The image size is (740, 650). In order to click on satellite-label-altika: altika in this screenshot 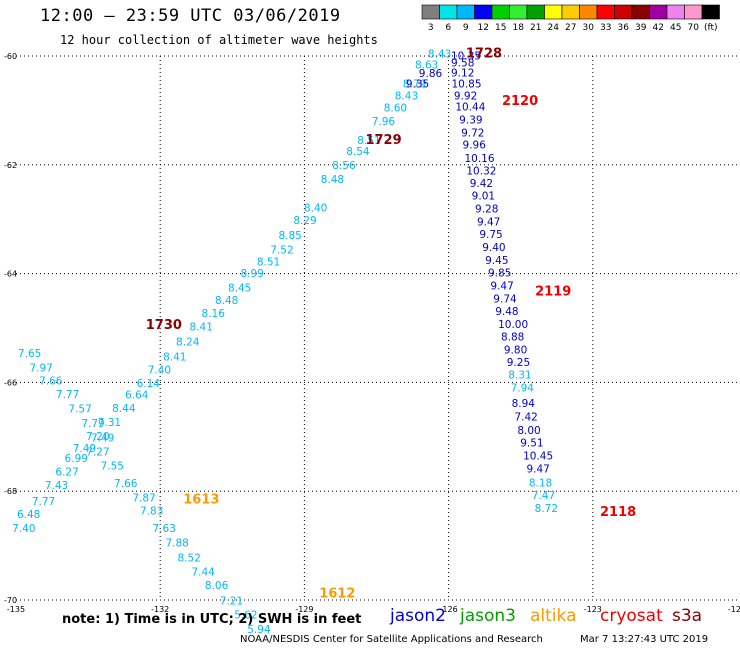, I will do `click(553, 616)`.